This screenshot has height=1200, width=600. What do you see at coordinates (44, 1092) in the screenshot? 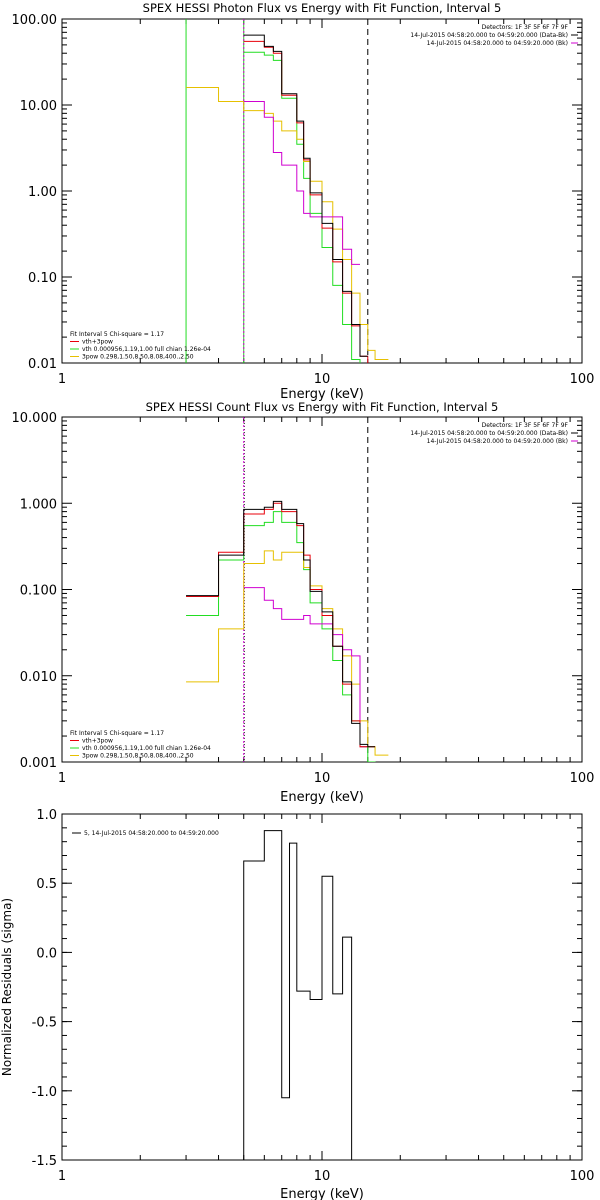
I see `y-tick-label: -1.0` at bounding box center [44, 1092].